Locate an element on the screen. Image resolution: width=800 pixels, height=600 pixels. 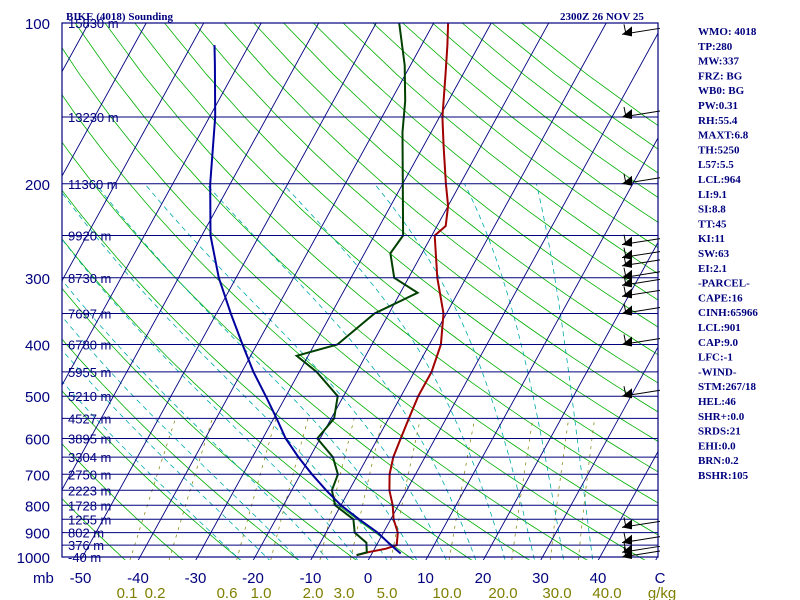
mixing-ratio-label: 5.0 is located at coordinates (387, 592).